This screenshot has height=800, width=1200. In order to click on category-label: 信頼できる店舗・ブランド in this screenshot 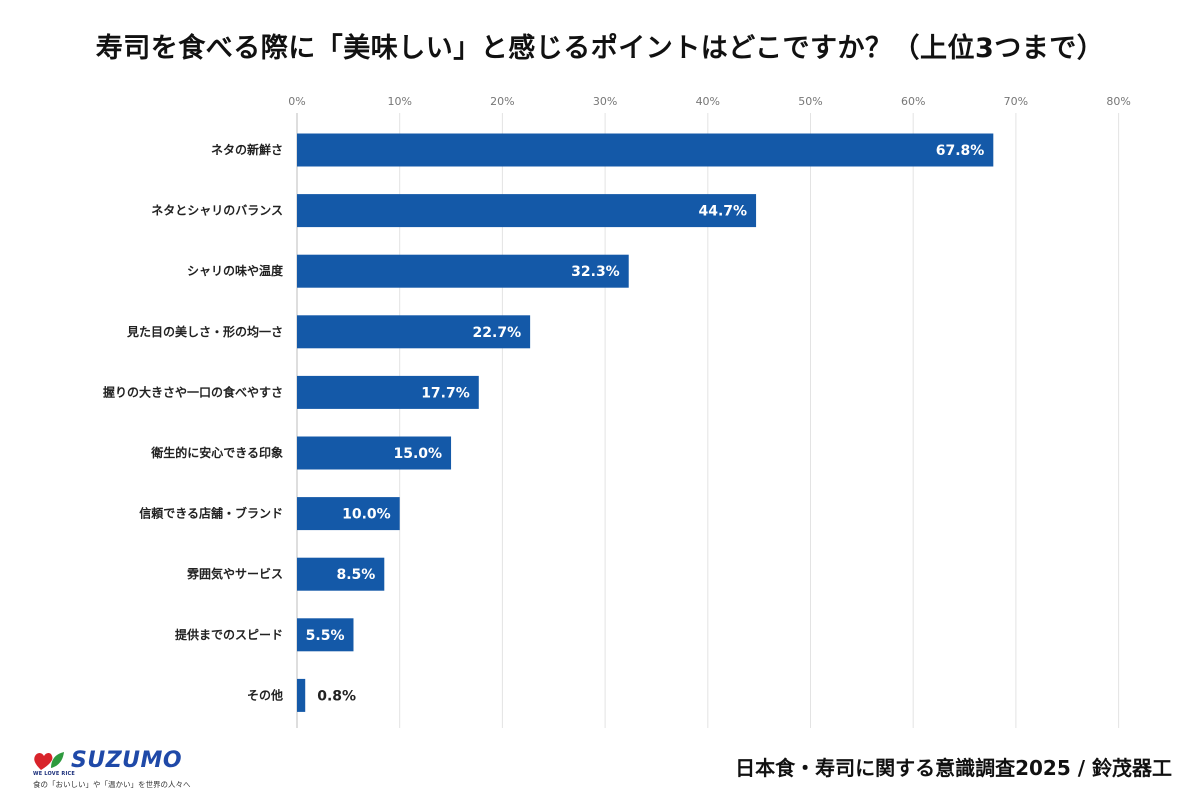, I will do `click(211, 513)`.